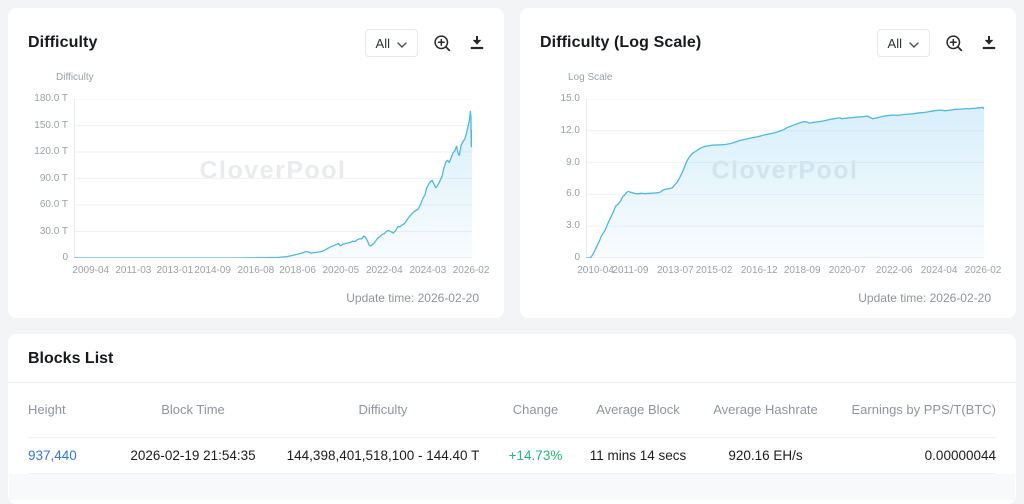 The height and width of the screenshot is (504, 1024). Describe the element at coordinates (621, 42) in the screenshot. I see `card-title: Difficulty (Log Scale)` at that location.